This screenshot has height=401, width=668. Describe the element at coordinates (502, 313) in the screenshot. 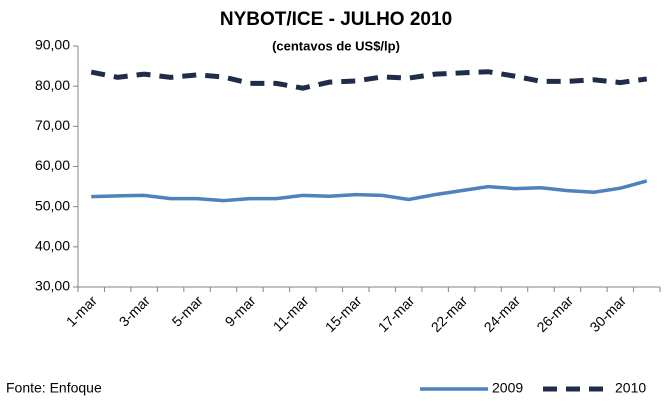

I see `x-tick-label: 24-mar` at that location.